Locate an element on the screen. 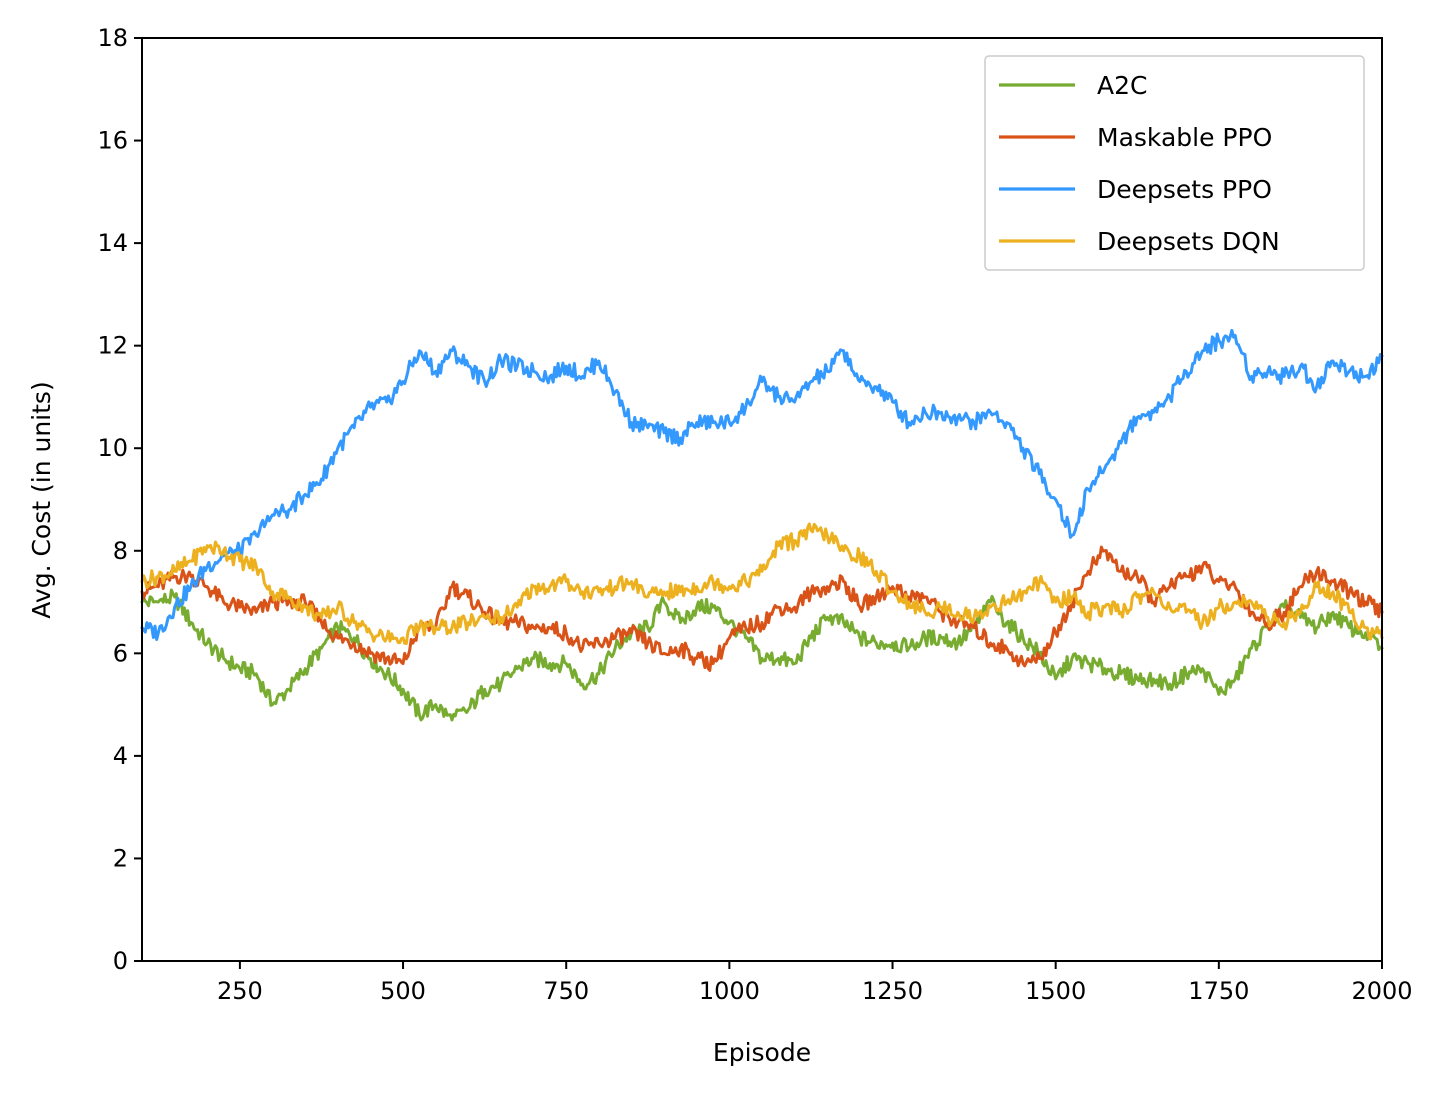 This screenshot has height=1093, width=1450. y-tick-label: 8 is located at coordinates (120, 551).